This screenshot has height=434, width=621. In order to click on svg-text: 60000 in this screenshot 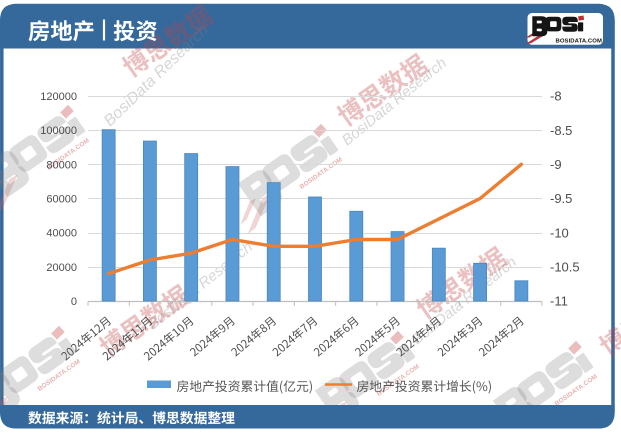, I will do `click(61, 200)`.